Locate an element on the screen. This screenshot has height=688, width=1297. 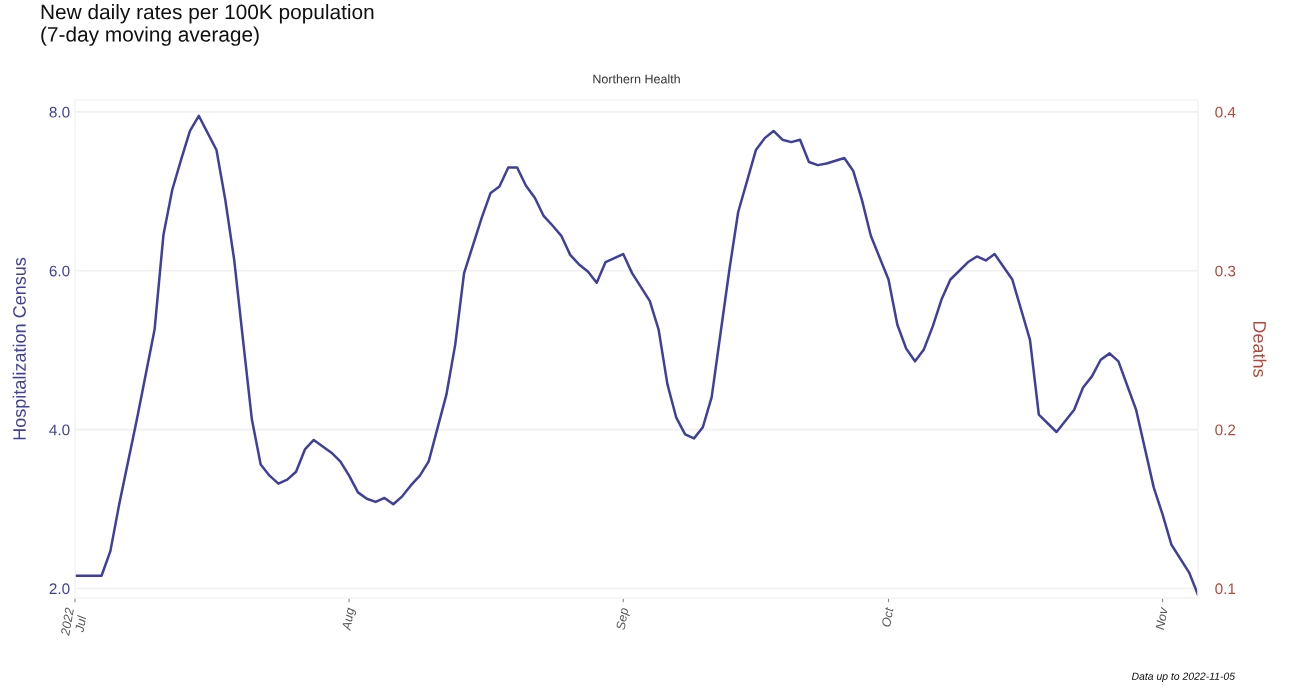
y-axis-title: Hospitalization Census is located at coordinates (21, 348).